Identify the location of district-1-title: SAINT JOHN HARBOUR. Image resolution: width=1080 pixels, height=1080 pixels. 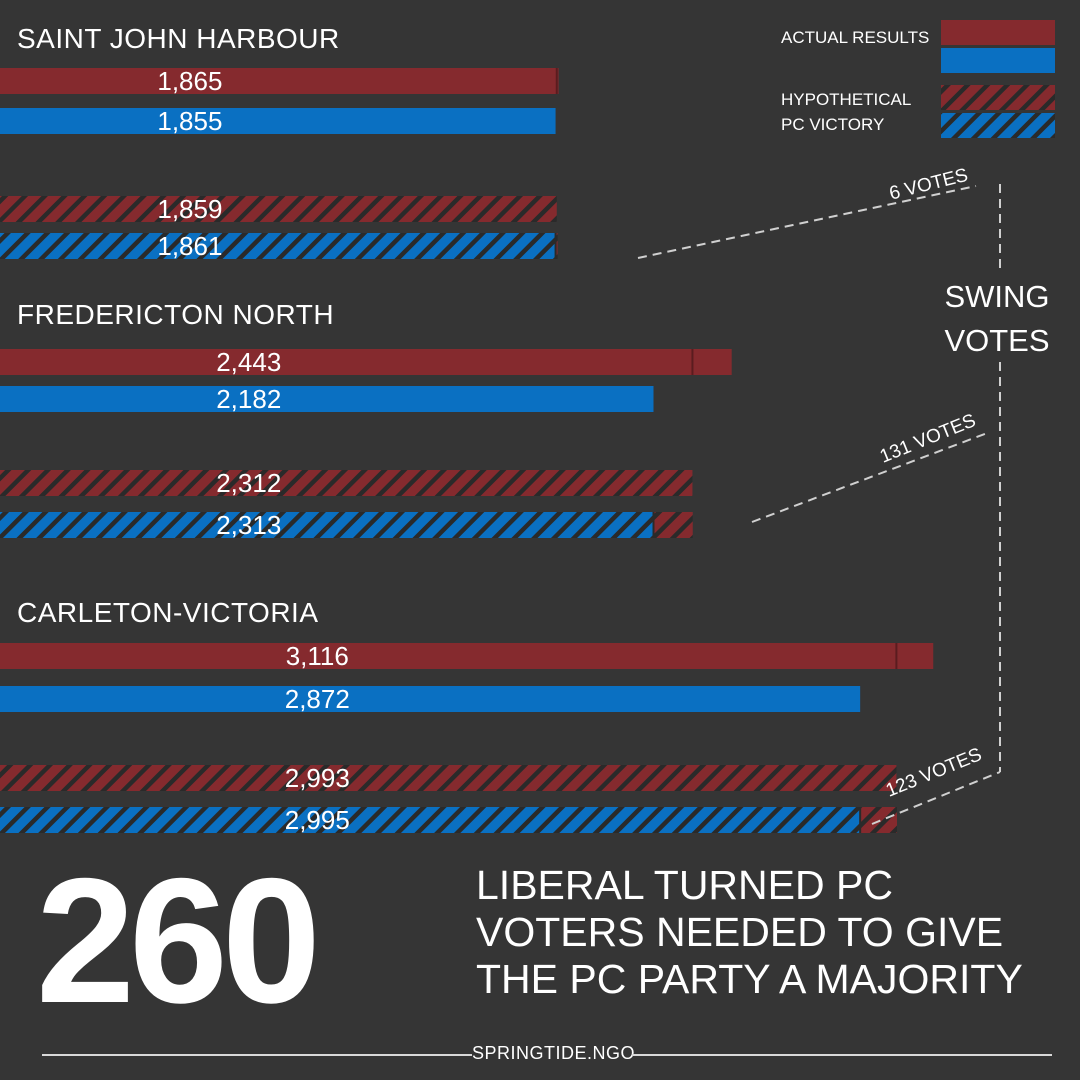
(178, 38).